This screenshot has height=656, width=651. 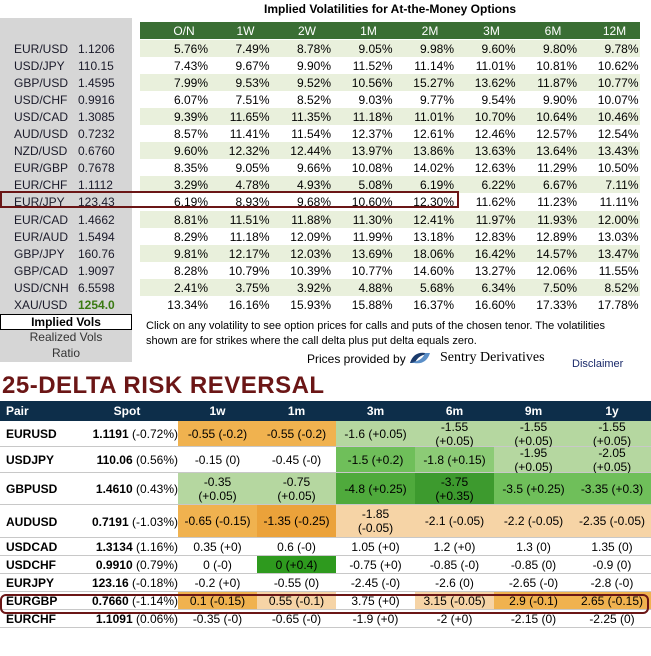 I want to click on vol-cell: 12.03%, so click(x=310, y=253).